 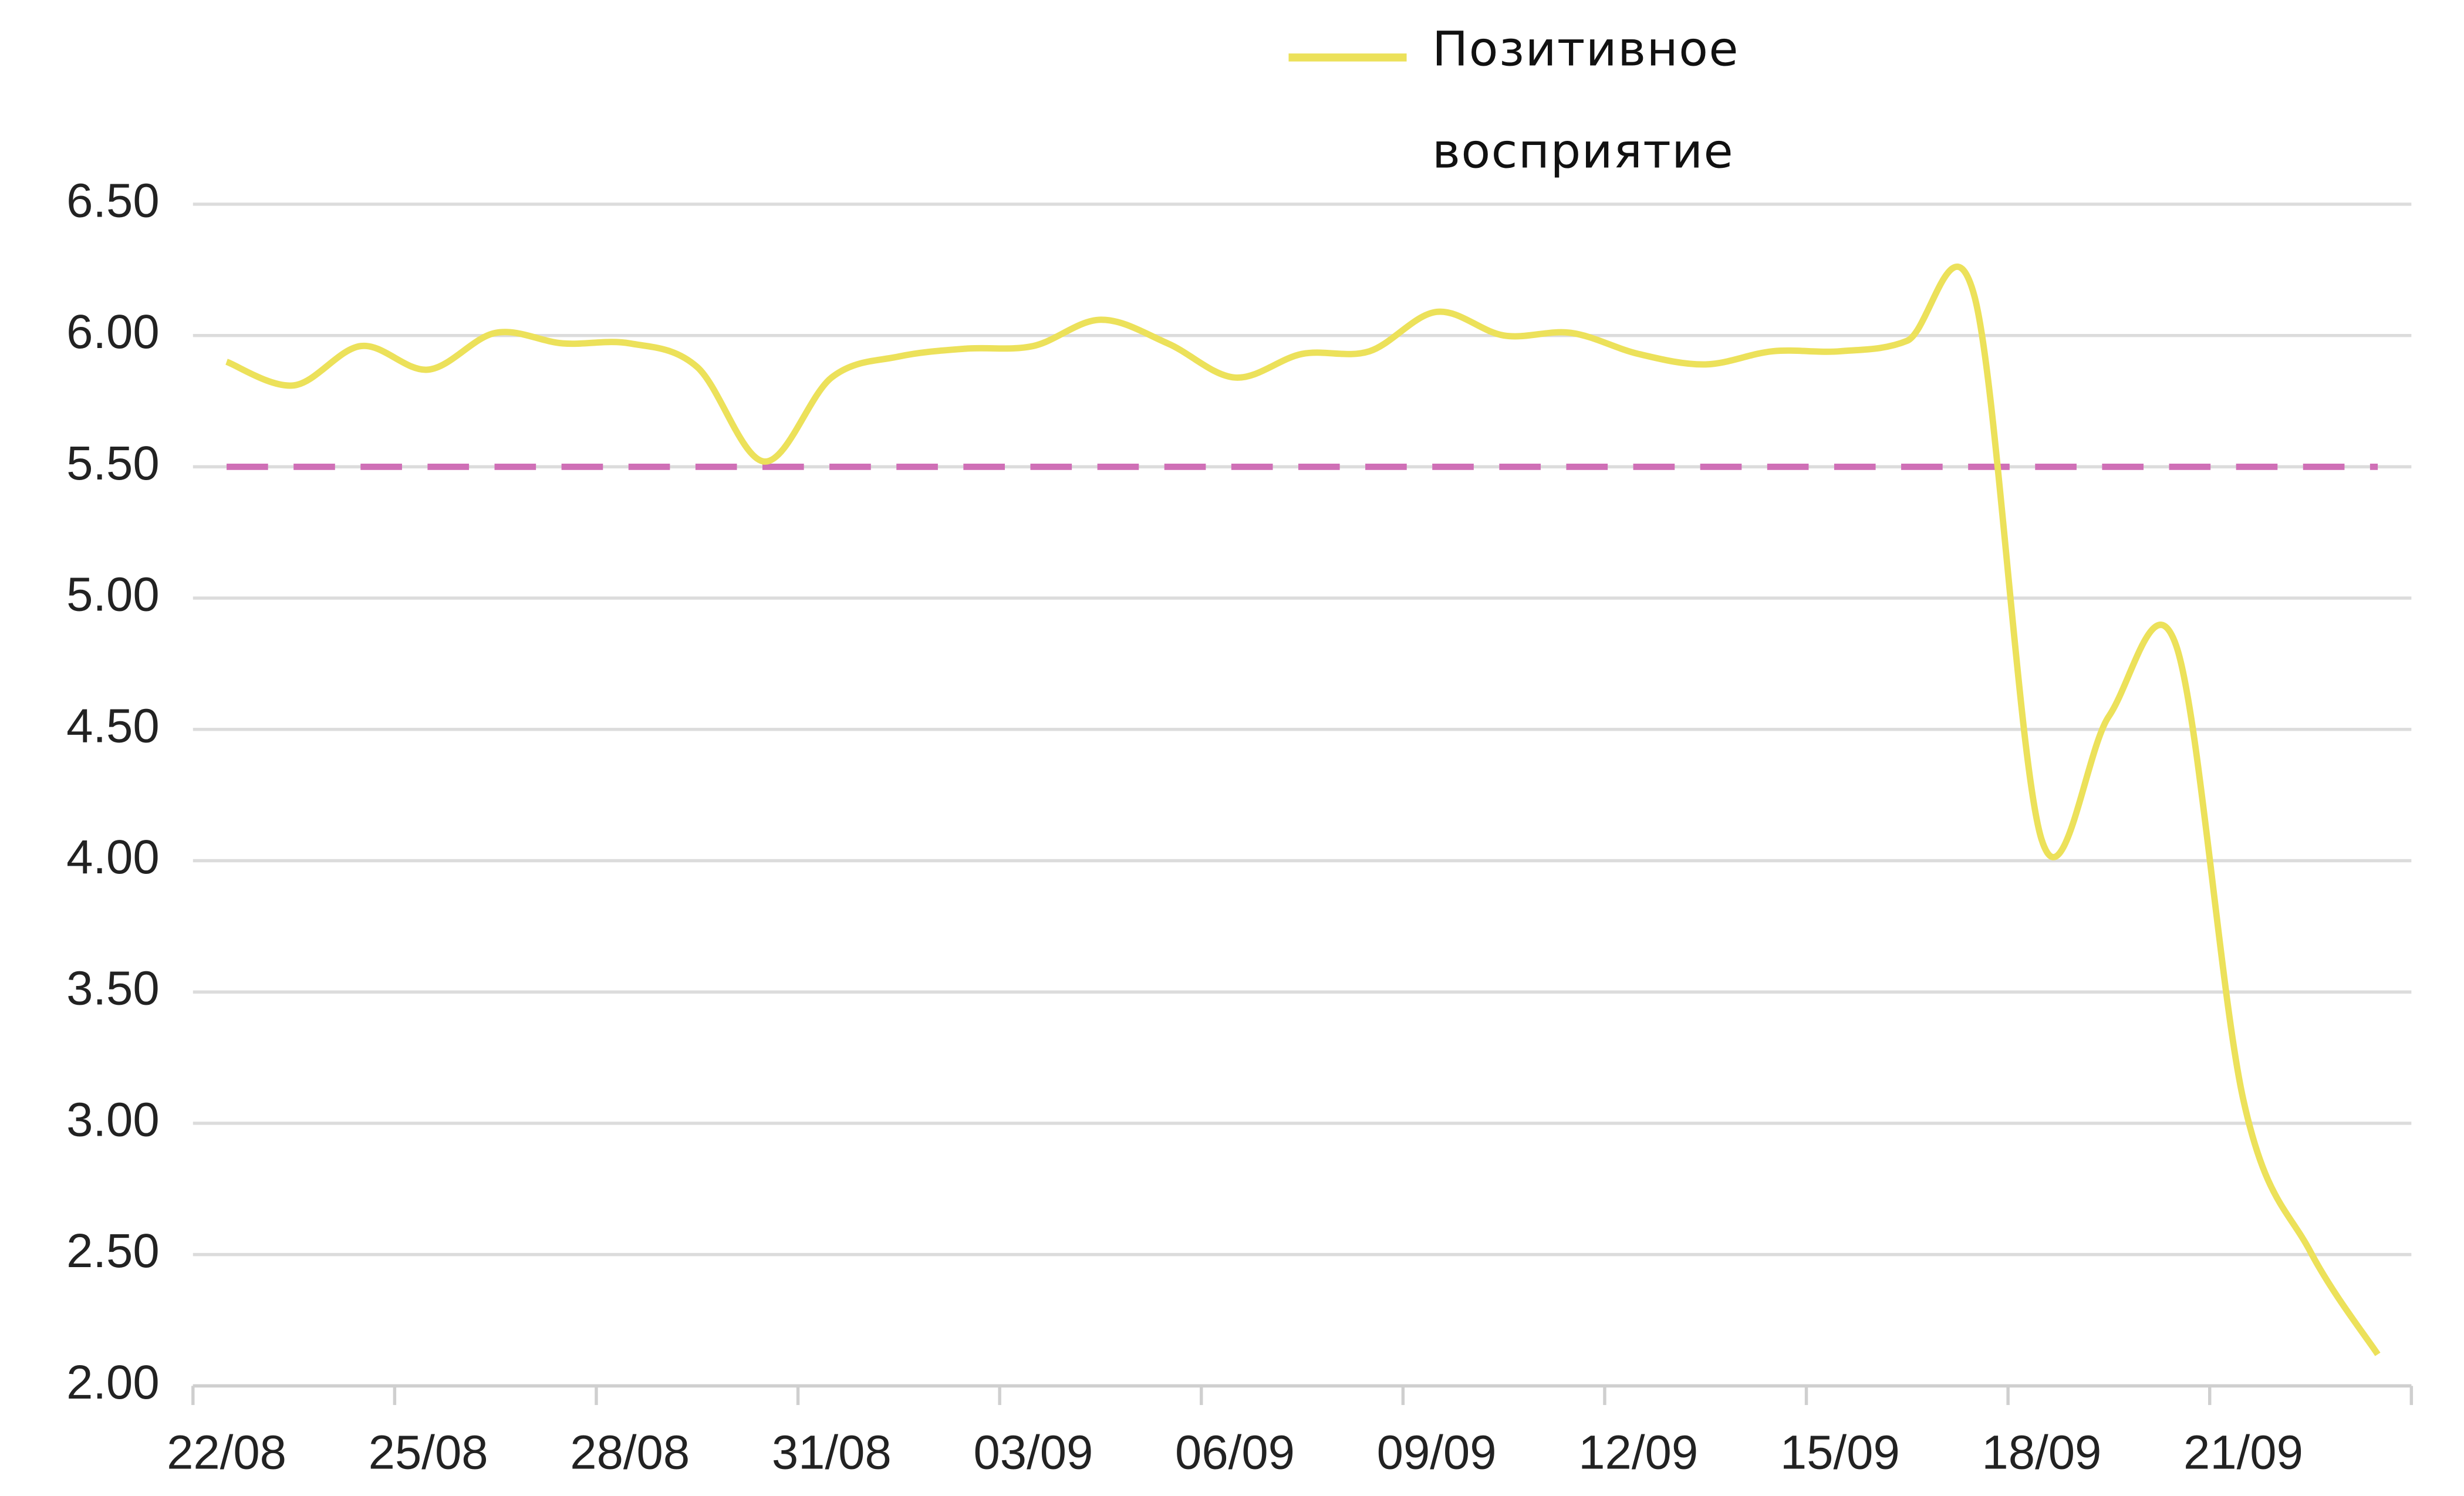 What do you see at coordinates (630, 1452) in the screenshot?
I see `x-tick-label: 28/08` at bounding box center [630, 1452].